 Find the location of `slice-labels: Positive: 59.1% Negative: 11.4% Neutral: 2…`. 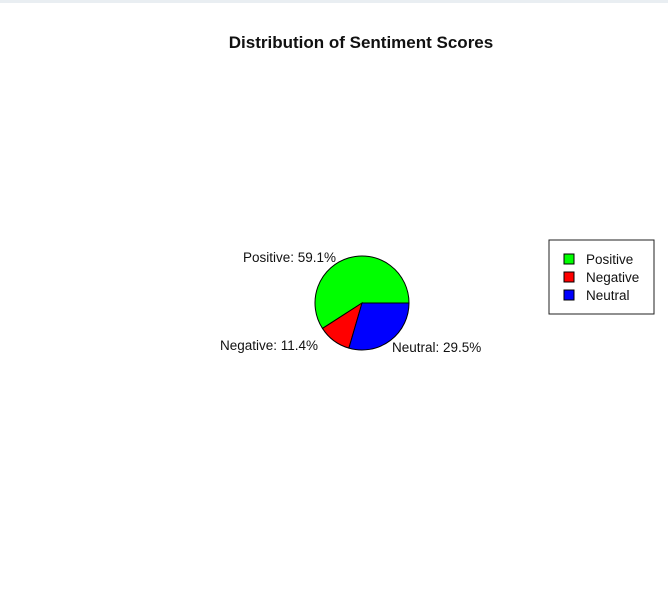

slice-labels: Positive: 59.1% Negative: 11.4% Neutral: 2… is located at coordinates (350, 302).